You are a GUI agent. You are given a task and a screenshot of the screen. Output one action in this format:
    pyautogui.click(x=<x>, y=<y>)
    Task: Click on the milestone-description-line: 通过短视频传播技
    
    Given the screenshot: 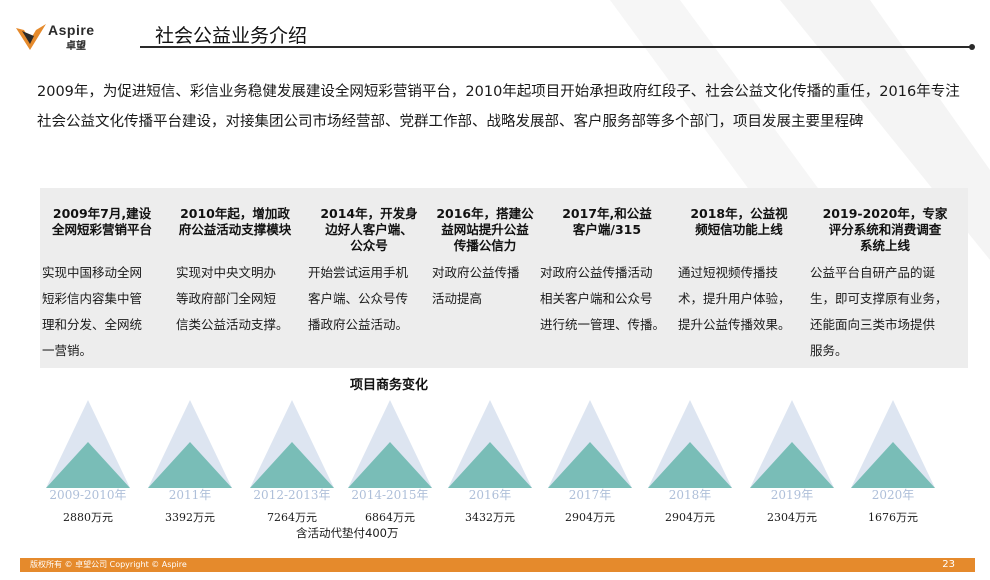 What is the action you would take?
    pyautogui.click(x=728, y=272)
    